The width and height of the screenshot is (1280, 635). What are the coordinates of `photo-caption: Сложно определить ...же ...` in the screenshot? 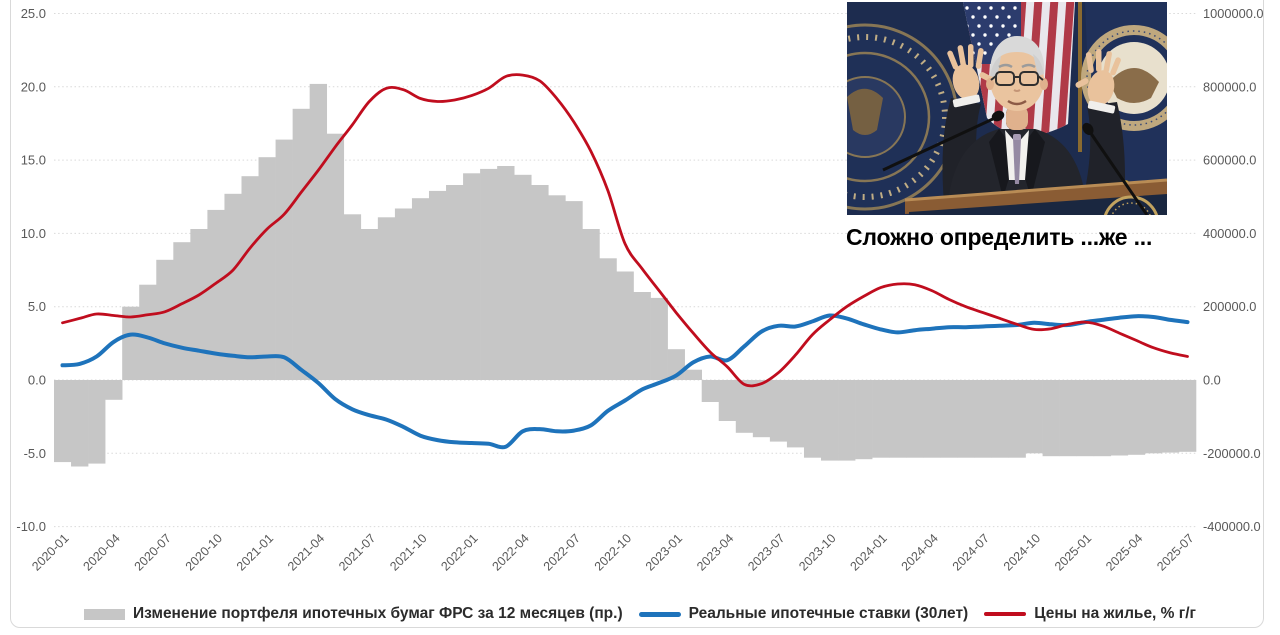 It's located at (999, 237).